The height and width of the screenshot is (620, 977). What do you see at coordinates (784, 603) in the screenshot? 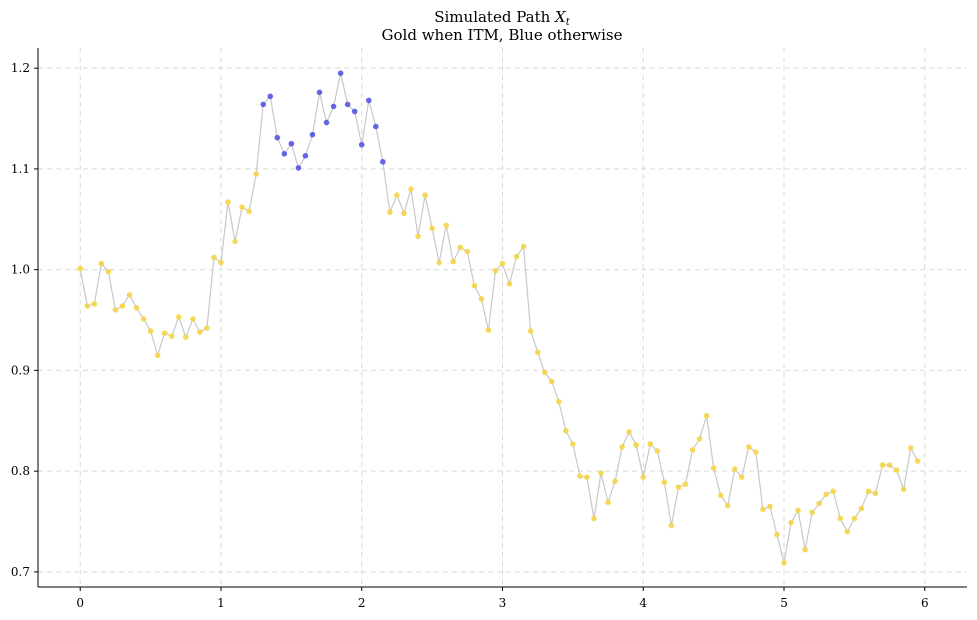
I see `x-tick-label: 5` at bounding box center [784, 603].